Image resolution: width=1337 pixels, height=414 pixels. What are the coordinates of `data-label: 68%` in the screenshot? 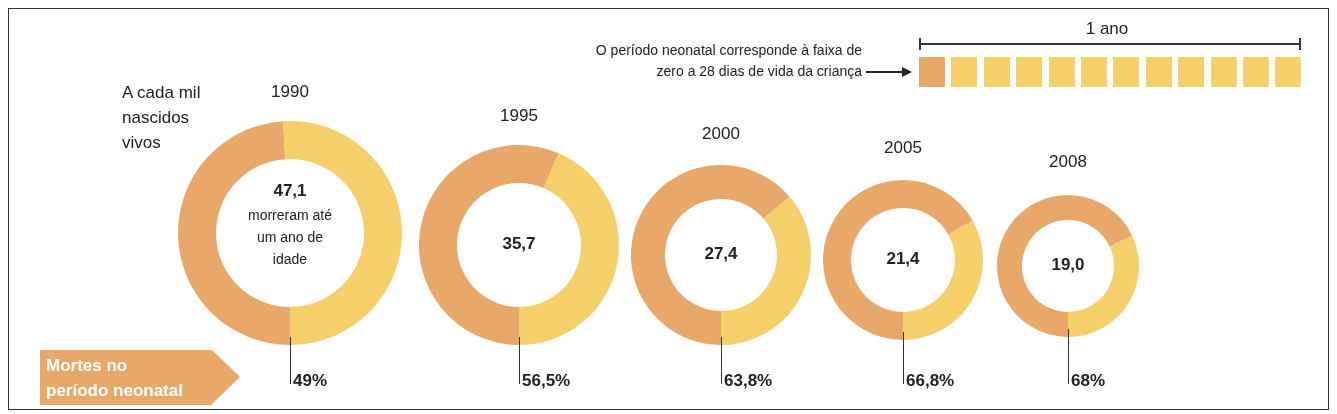 It's located at (1088, 381).